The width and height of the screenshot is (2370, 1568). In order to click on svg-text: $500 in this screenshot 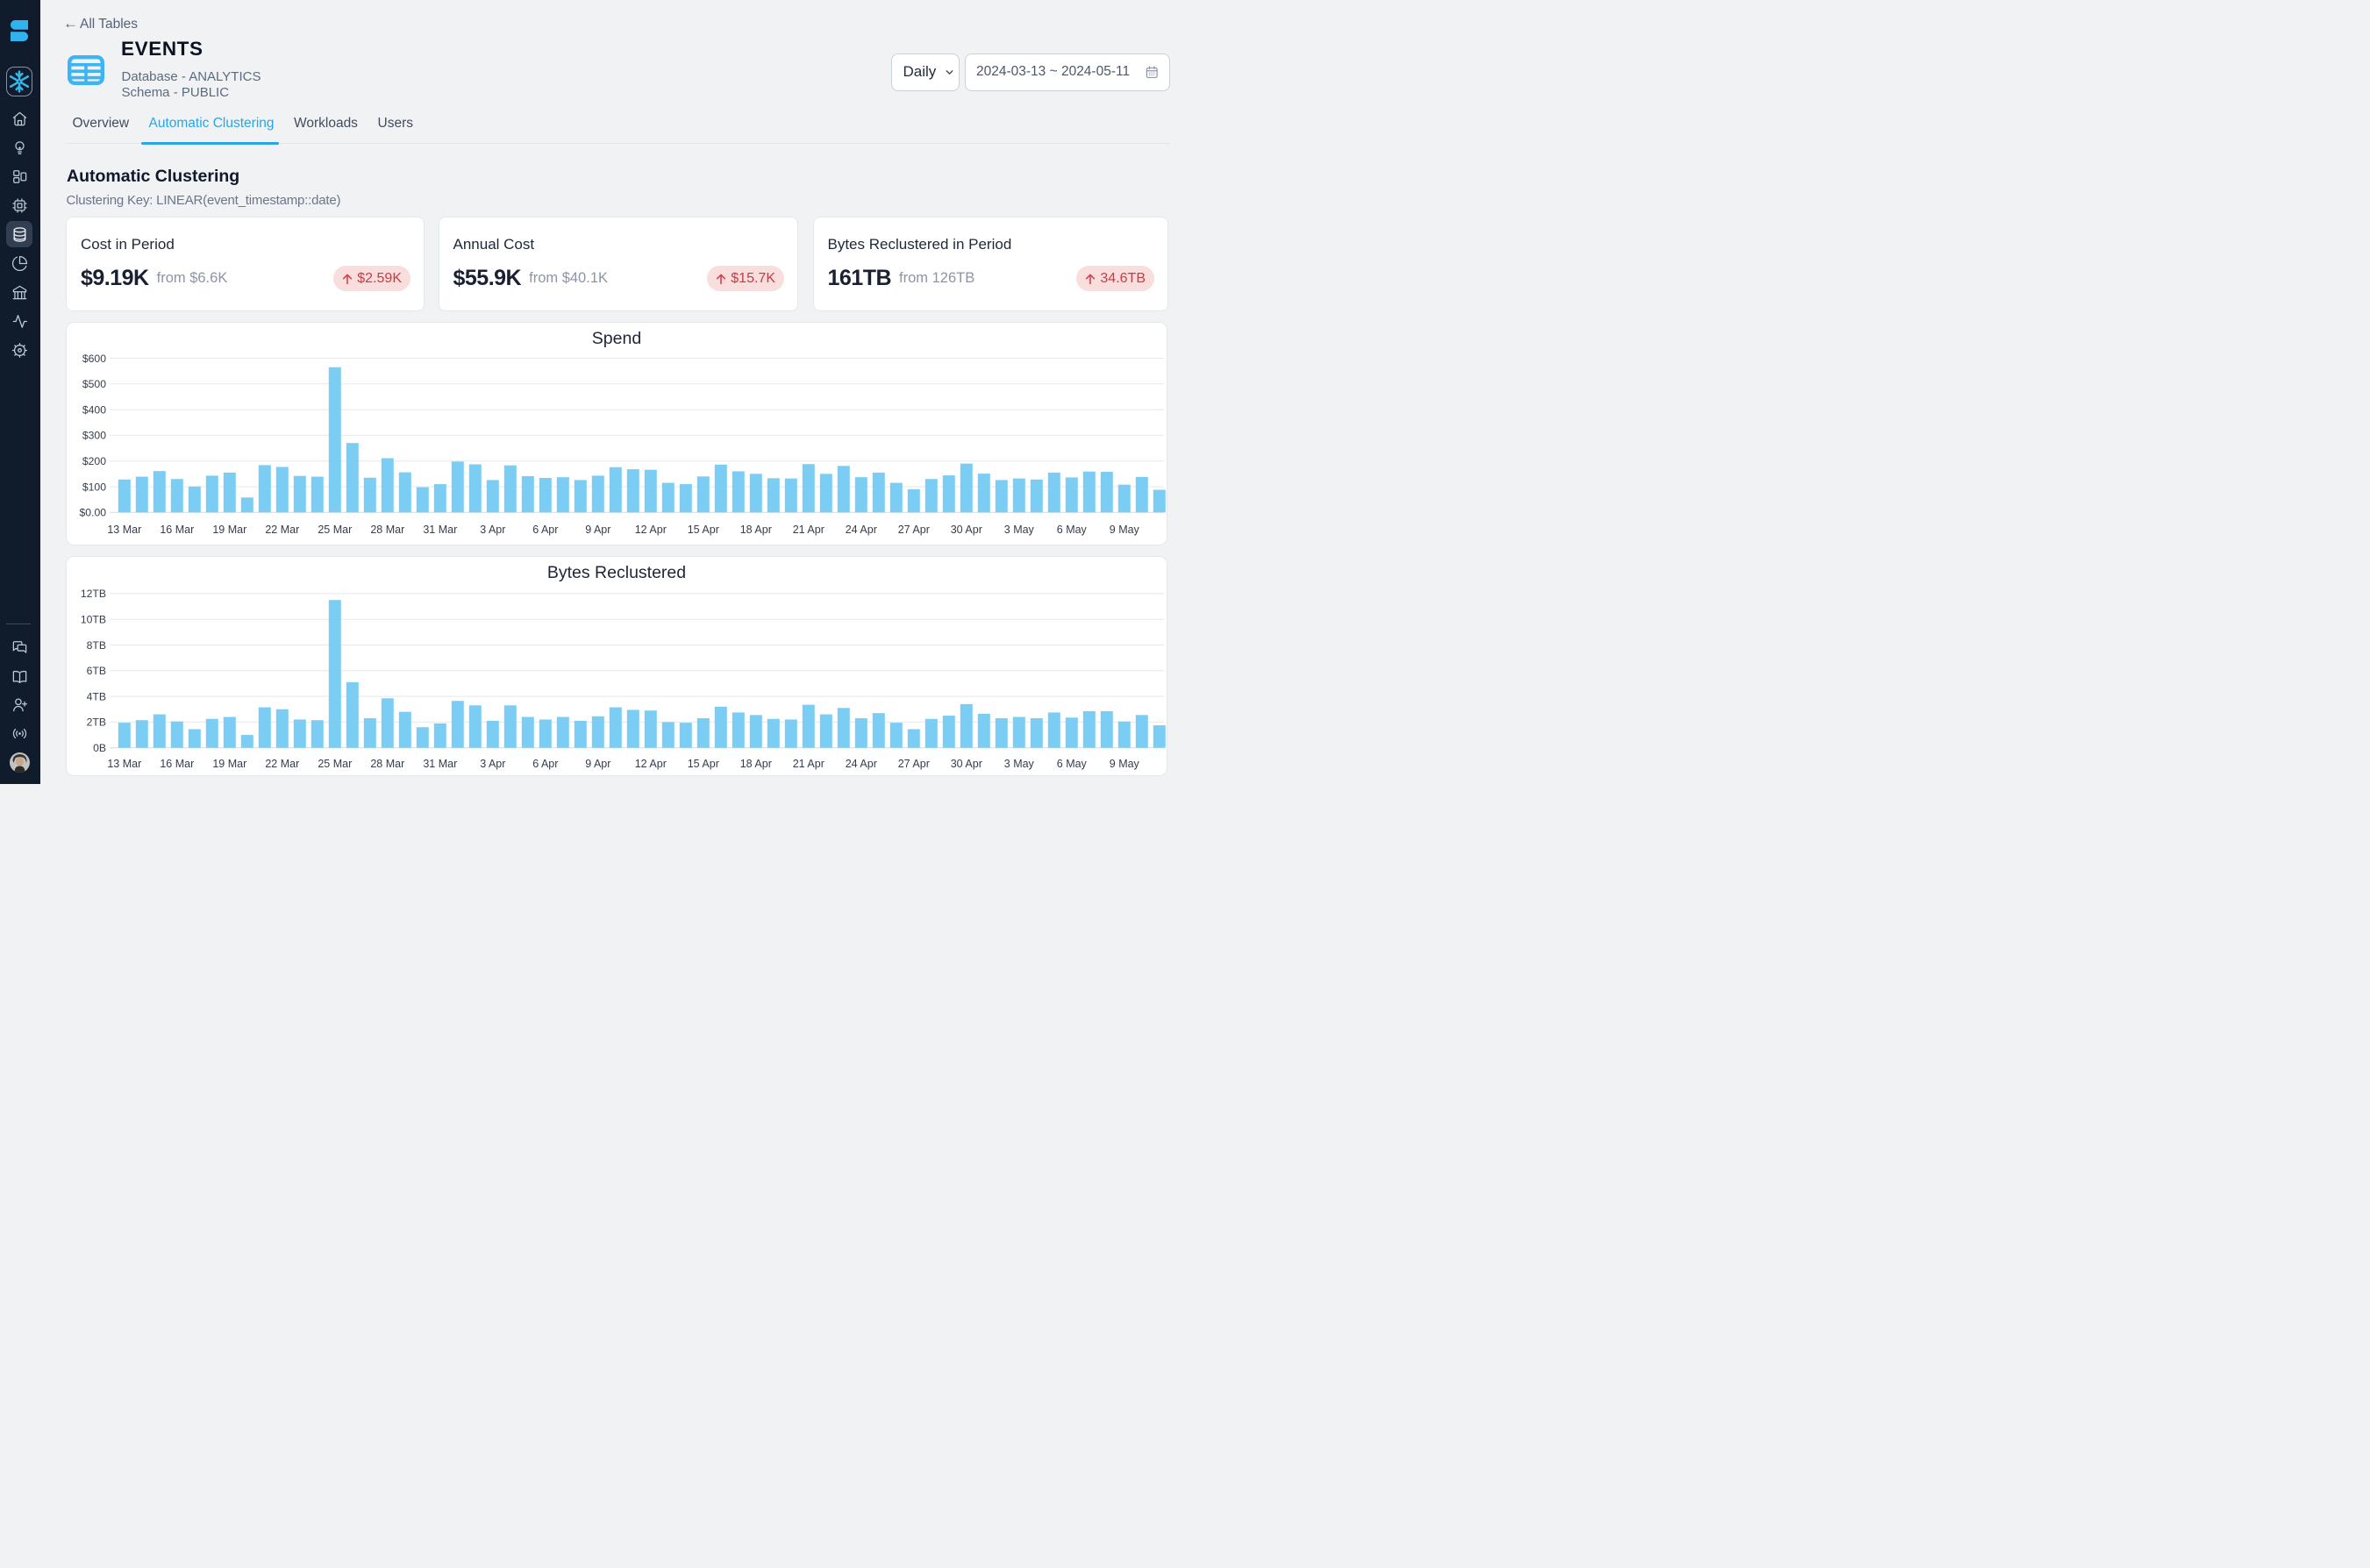, I will do `click(94, 384)`.